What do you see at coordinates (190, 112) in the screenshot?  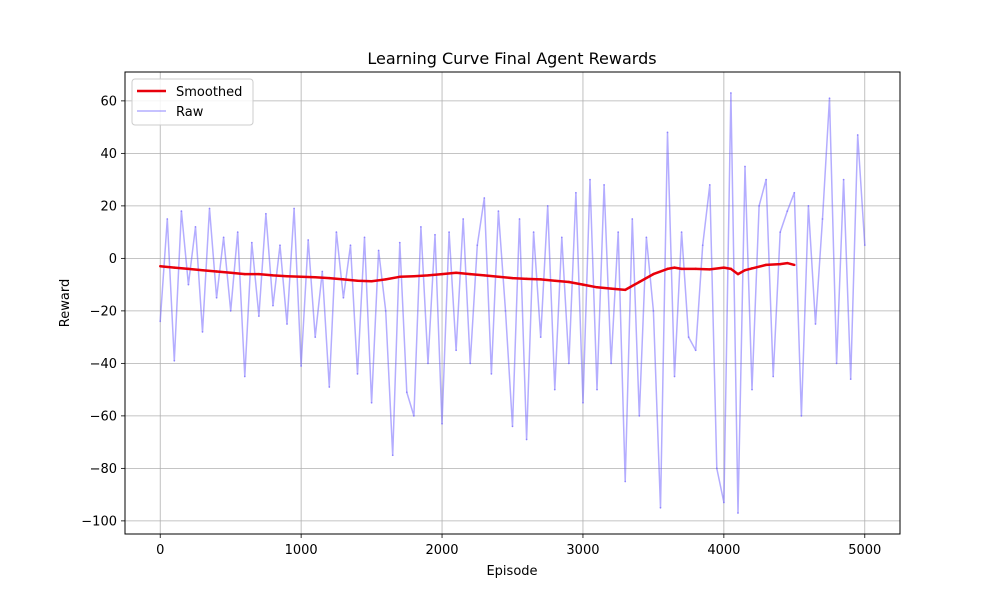 I see `legend-label-raw: Raw` at bounding box center [190, 112].